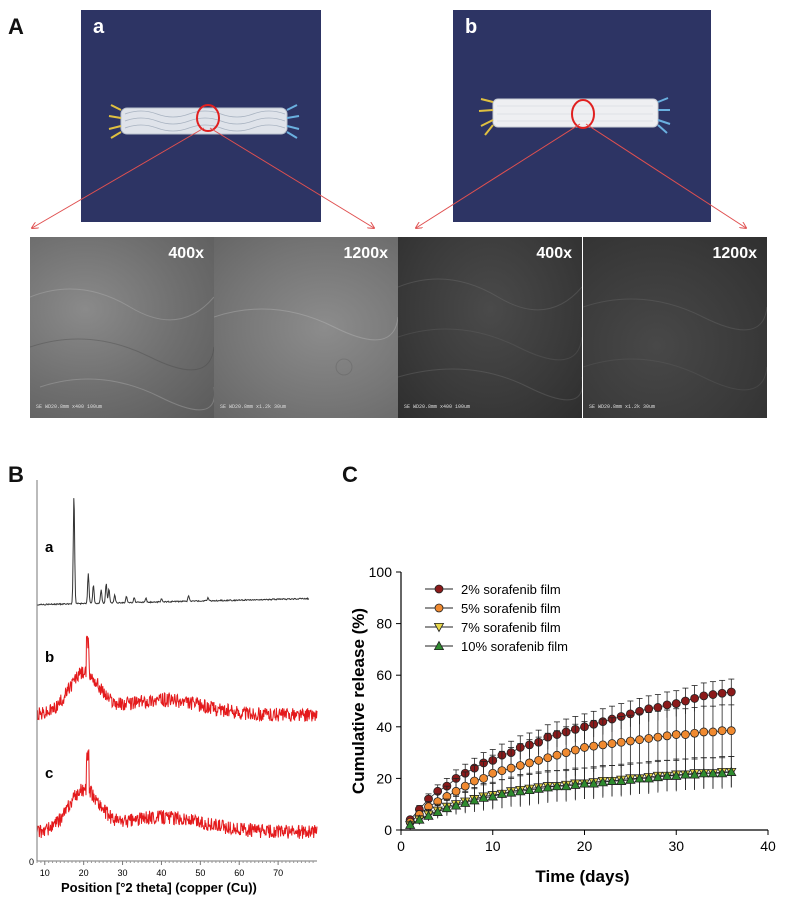  What do you see at coordinates (514, 646) in the screenshot?
I see `legend-label: 10% sorafenib film` at bounding box center [514, 646].